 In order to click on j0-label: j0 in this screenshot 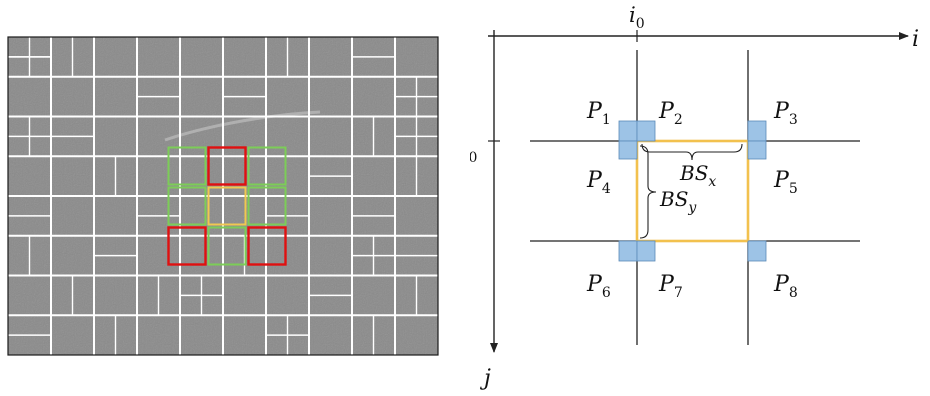, I will do `click(473, 151)`.